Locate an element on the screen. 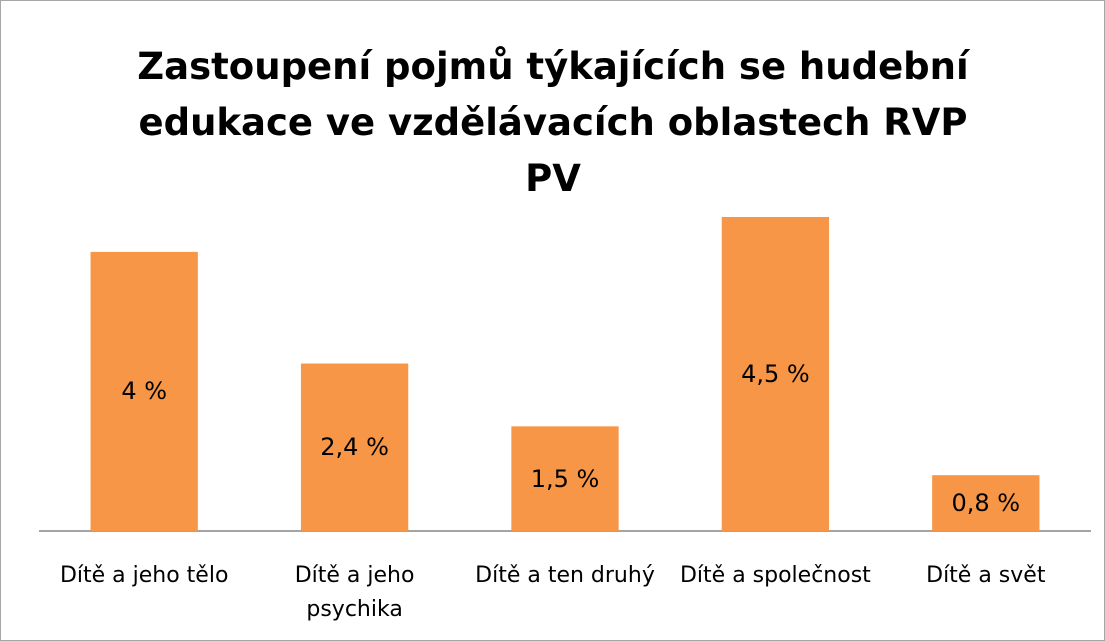 The image size is (1105, 641). x-tick-label: Dítě a jeho psychika is located at coordinates (354, 592).